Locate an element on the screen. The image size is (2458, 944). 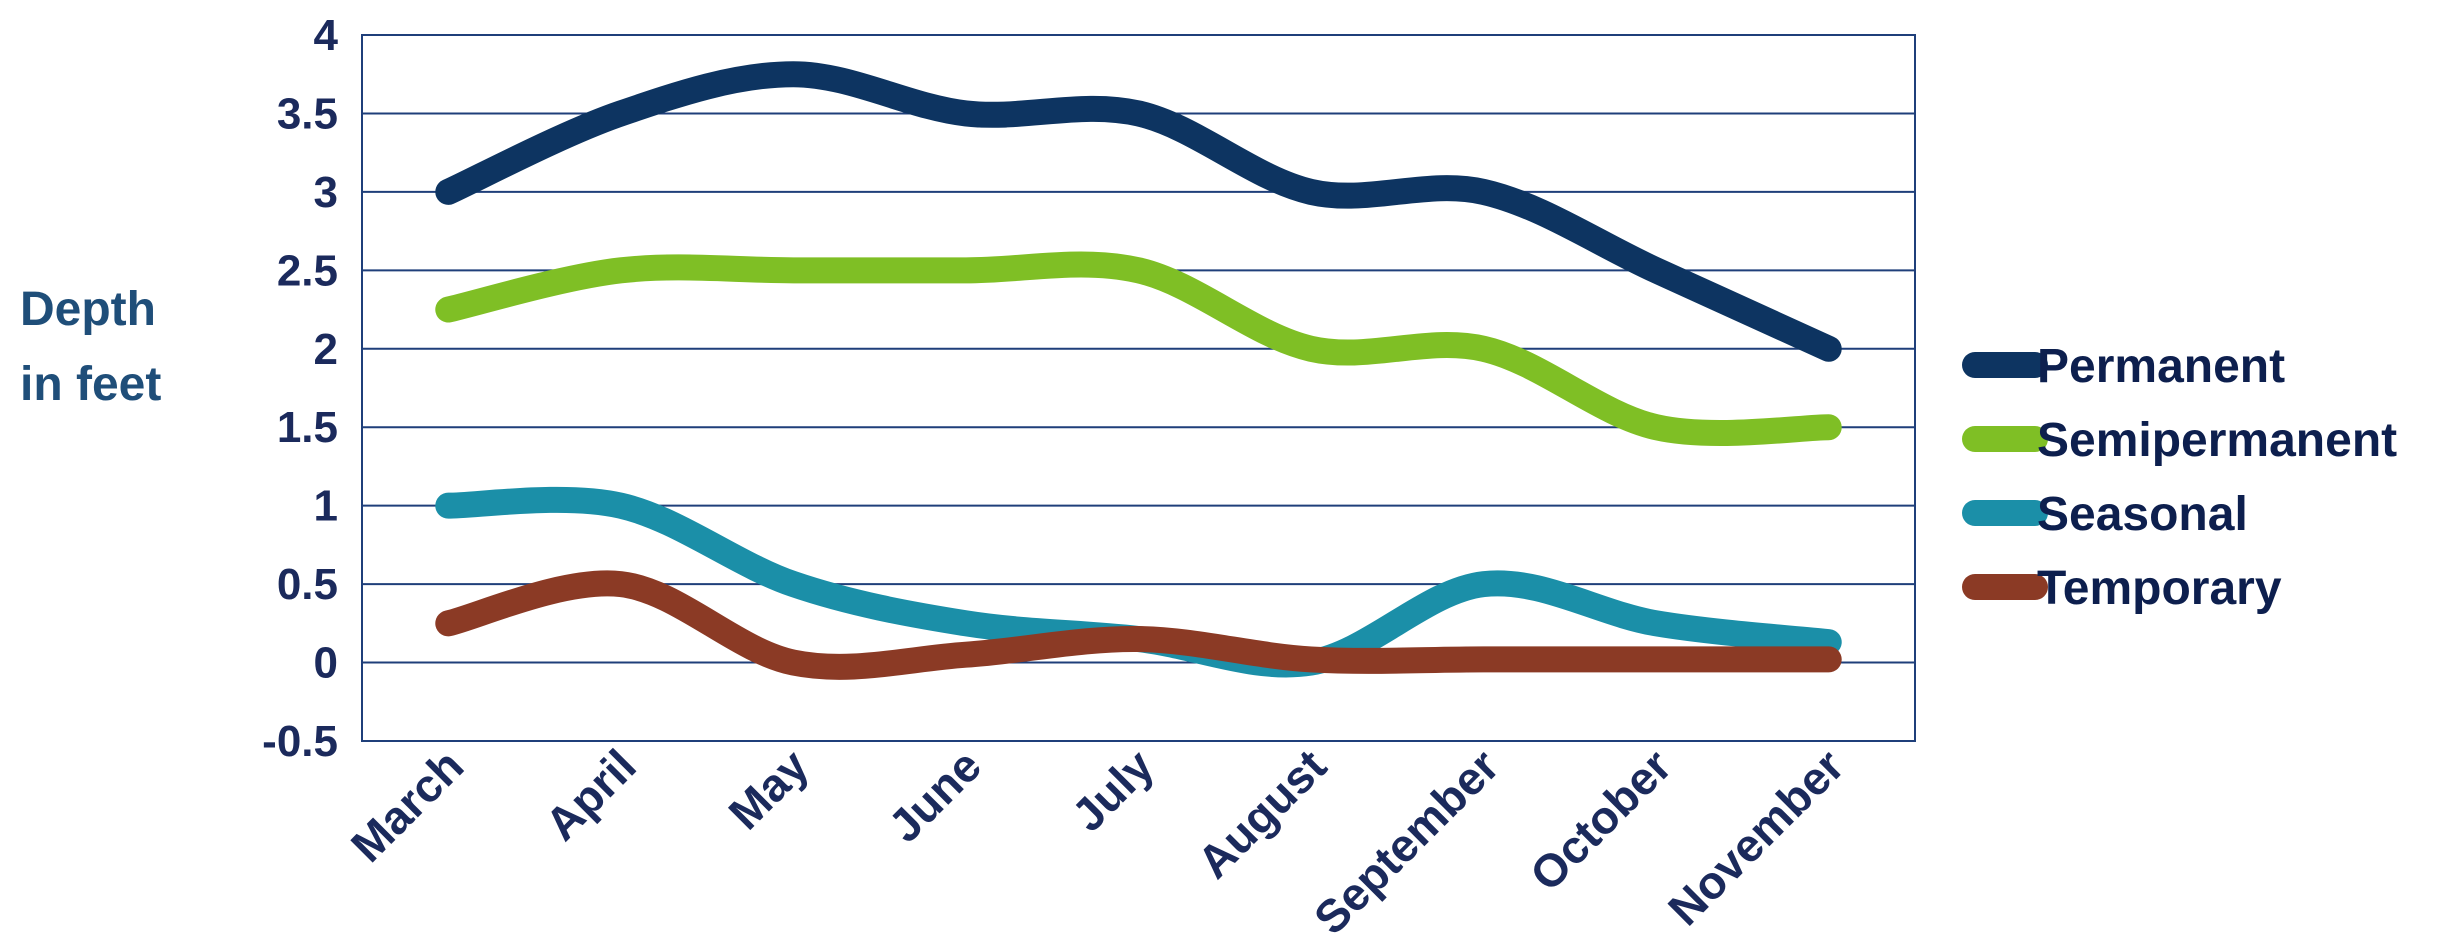
y-axis-label: Depth in feet is located at coordinates (90, 347).